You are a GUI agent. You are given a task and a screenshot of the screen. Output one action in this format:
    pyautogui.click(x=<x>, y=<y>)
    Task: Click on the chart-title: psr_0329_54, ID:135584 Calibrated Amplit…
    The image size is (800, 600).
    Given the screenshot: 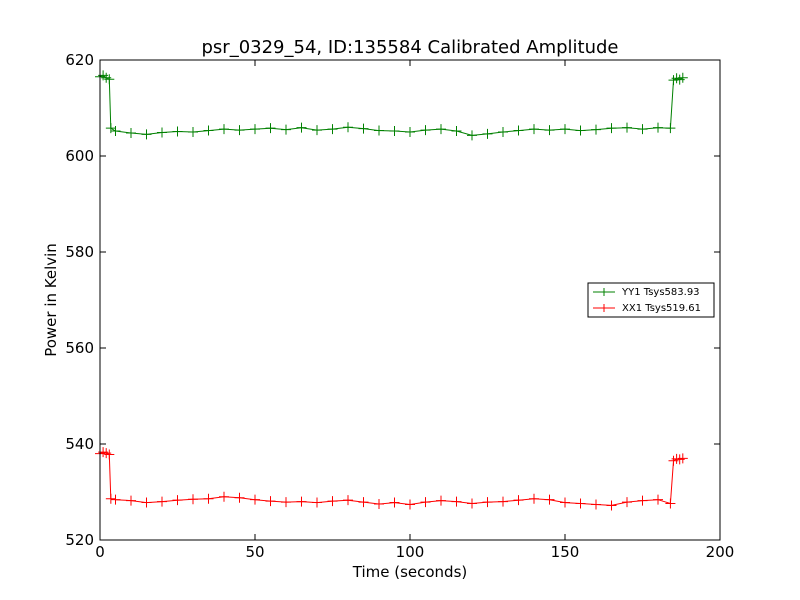 What is the action you would take?
    pyautogui.click(x=409, y=47)
    